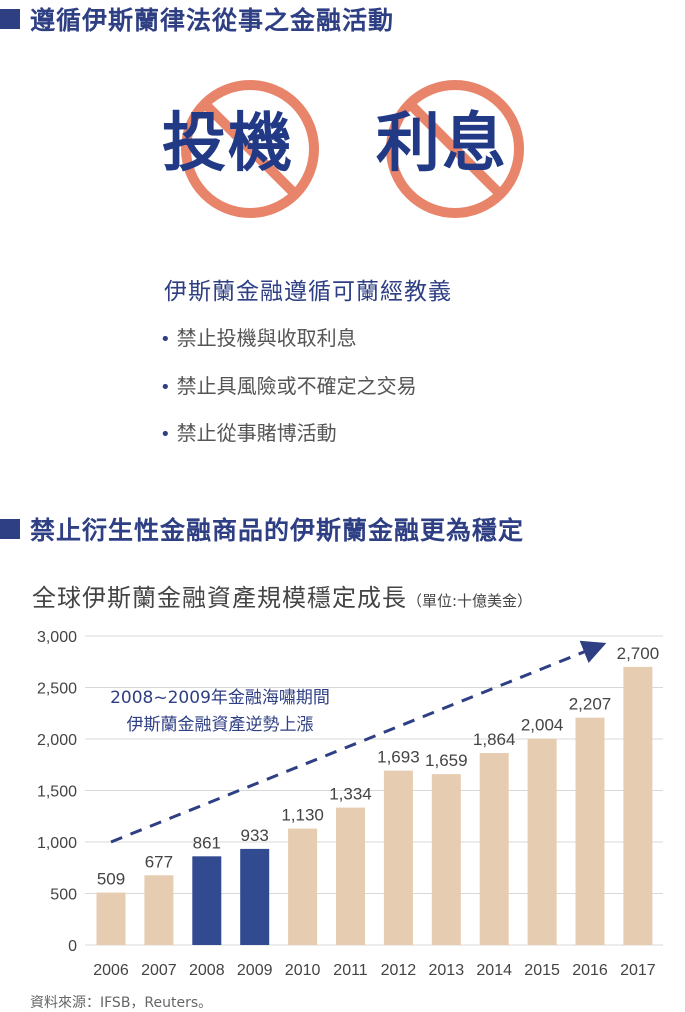 The width and height of the screenshot is (685, 1012). Describe the element at coordinates (159, 861) in the screenshot. I see `data-label: 677` at that location.